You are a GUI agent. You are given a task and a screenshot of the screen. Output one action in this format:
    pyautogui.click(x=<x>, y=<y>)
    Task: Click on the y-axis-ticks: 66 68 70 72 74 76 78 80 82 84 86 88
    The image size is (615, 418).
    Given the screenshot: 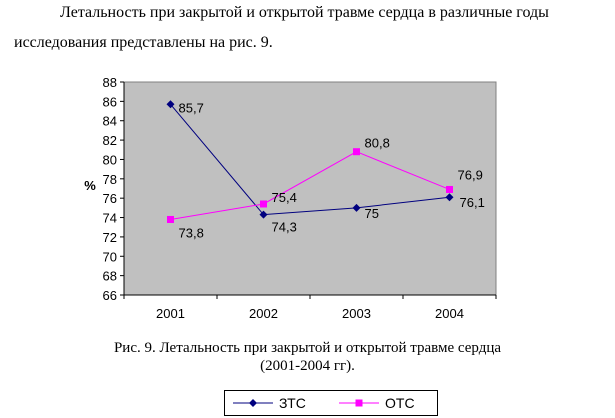 What is the action you would take?
    pyautogui.click(x=113, y=189)
    